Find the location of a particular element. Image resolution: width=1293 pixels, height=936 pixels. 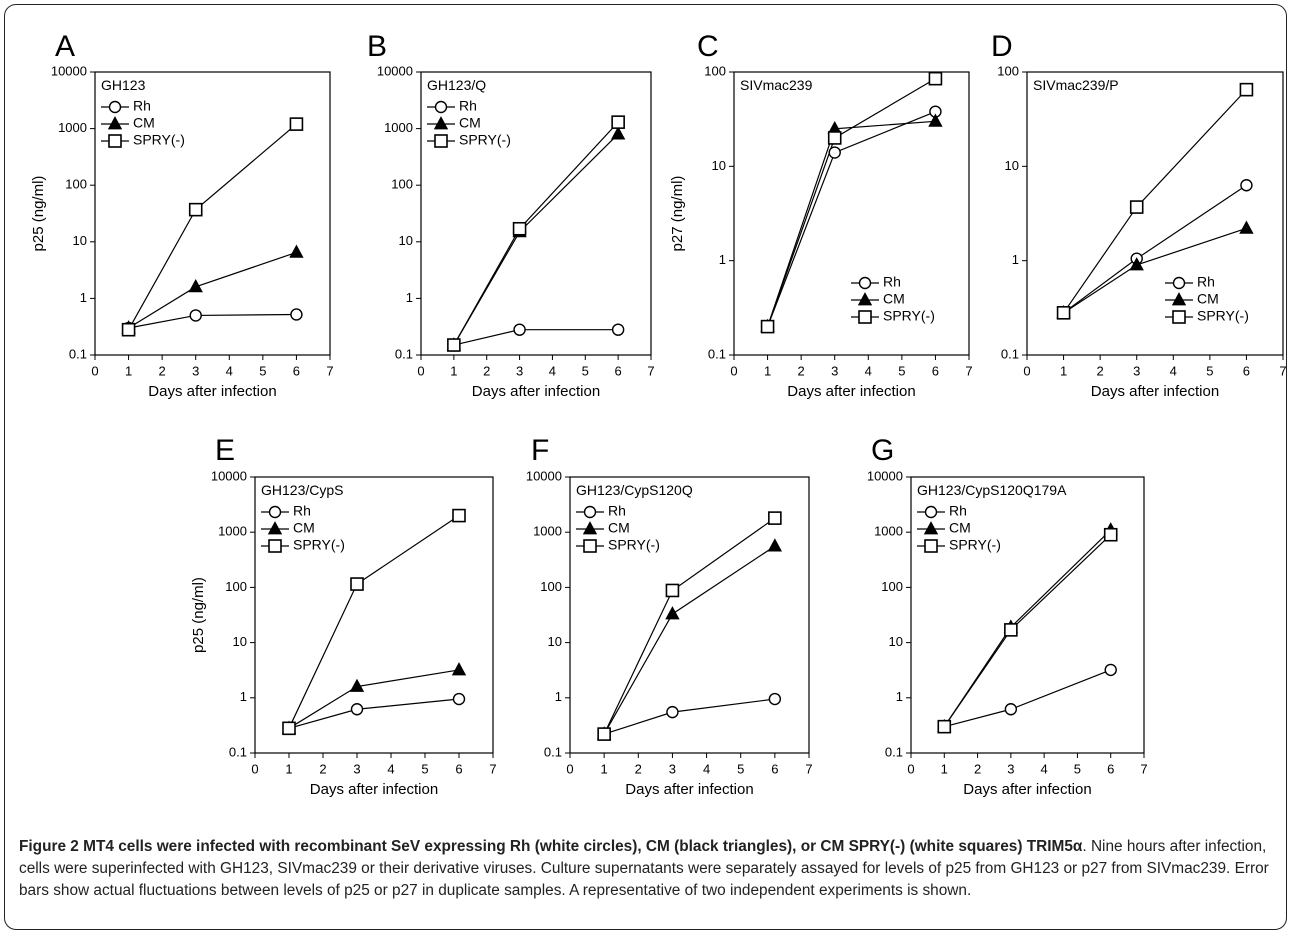

panel-letter: C is located at coordinates (708, 46).